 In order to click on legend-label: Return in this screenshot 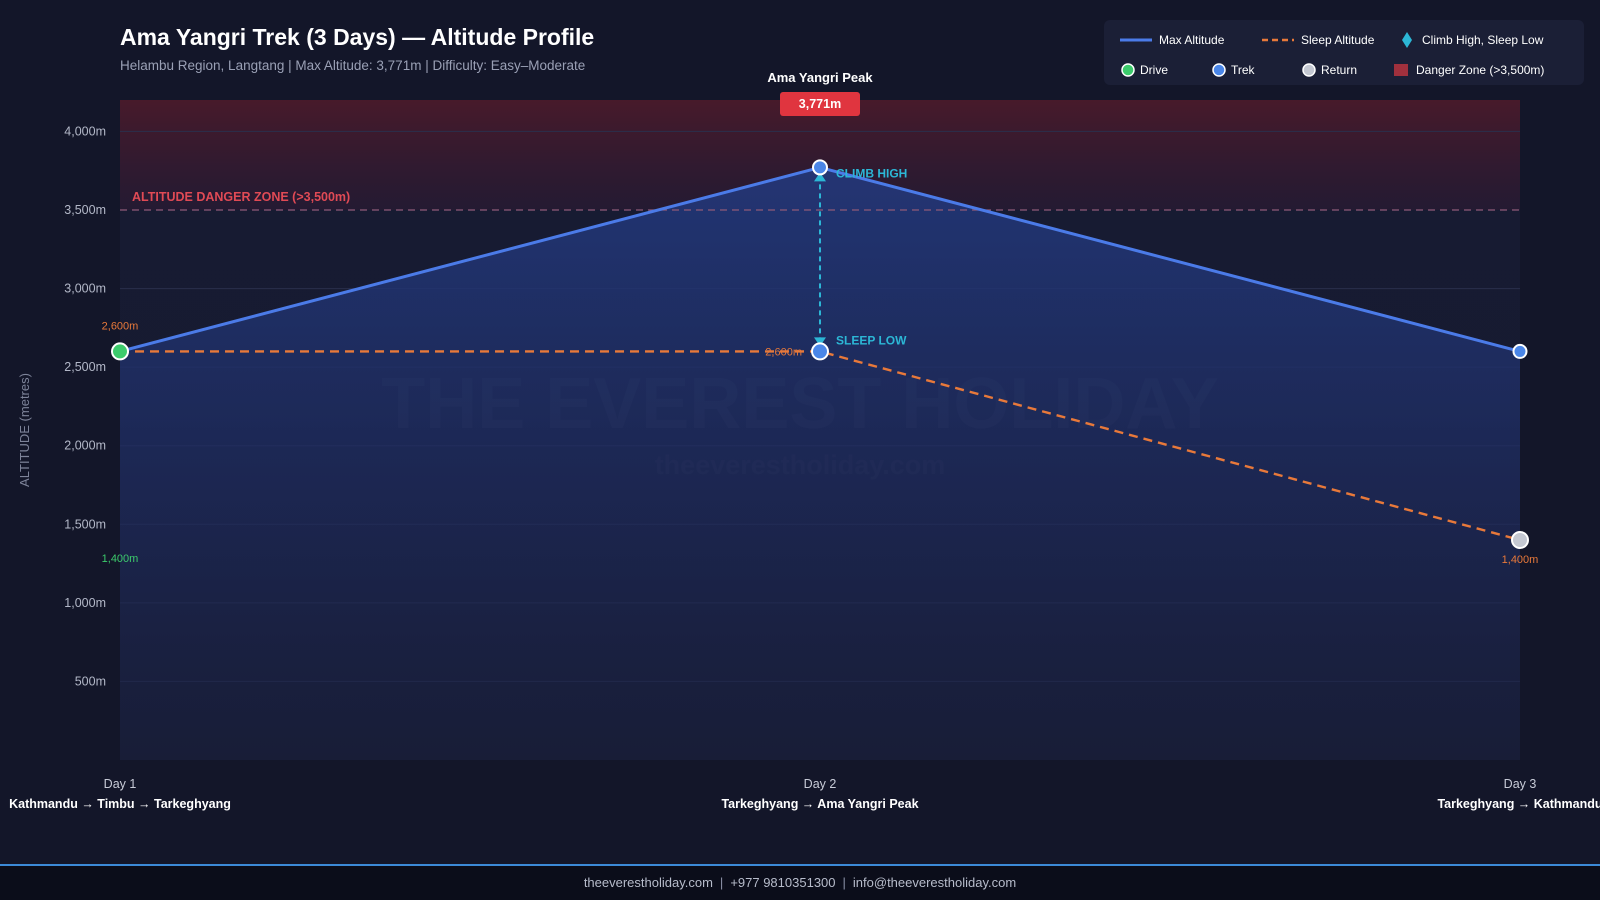, I will do `click(1339, 70)`.